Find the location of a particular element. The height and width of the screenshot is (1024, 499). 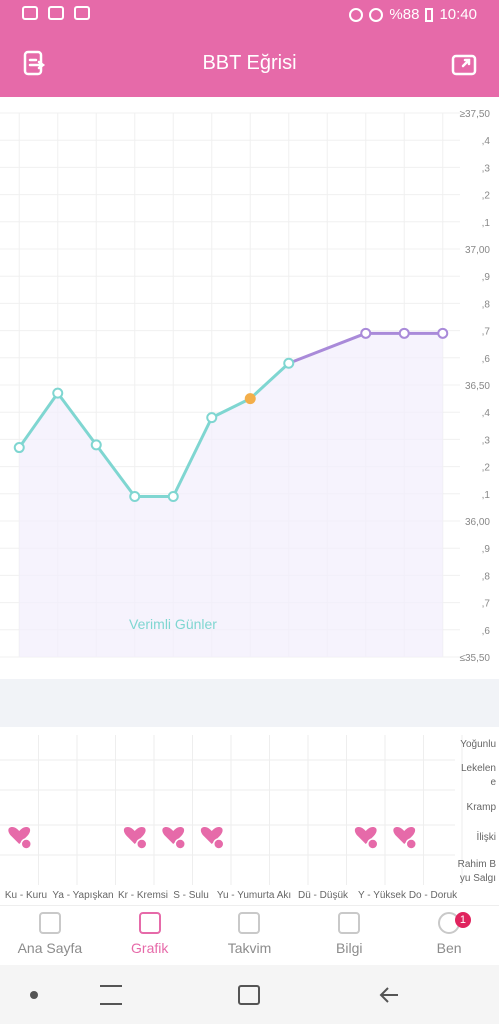

system-nav-bar is located at coordinates (249, 994).